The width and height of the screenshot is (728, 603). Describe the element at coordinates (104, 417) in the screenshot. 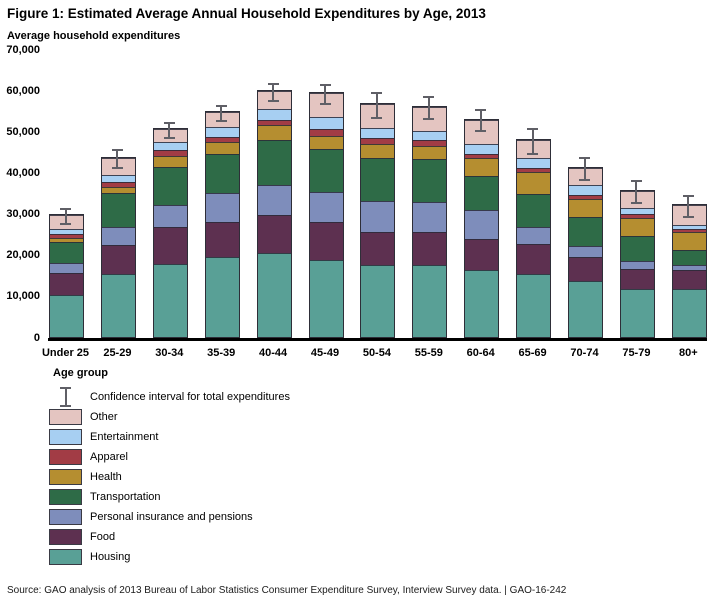

I see `legend-label: Other` at that location.